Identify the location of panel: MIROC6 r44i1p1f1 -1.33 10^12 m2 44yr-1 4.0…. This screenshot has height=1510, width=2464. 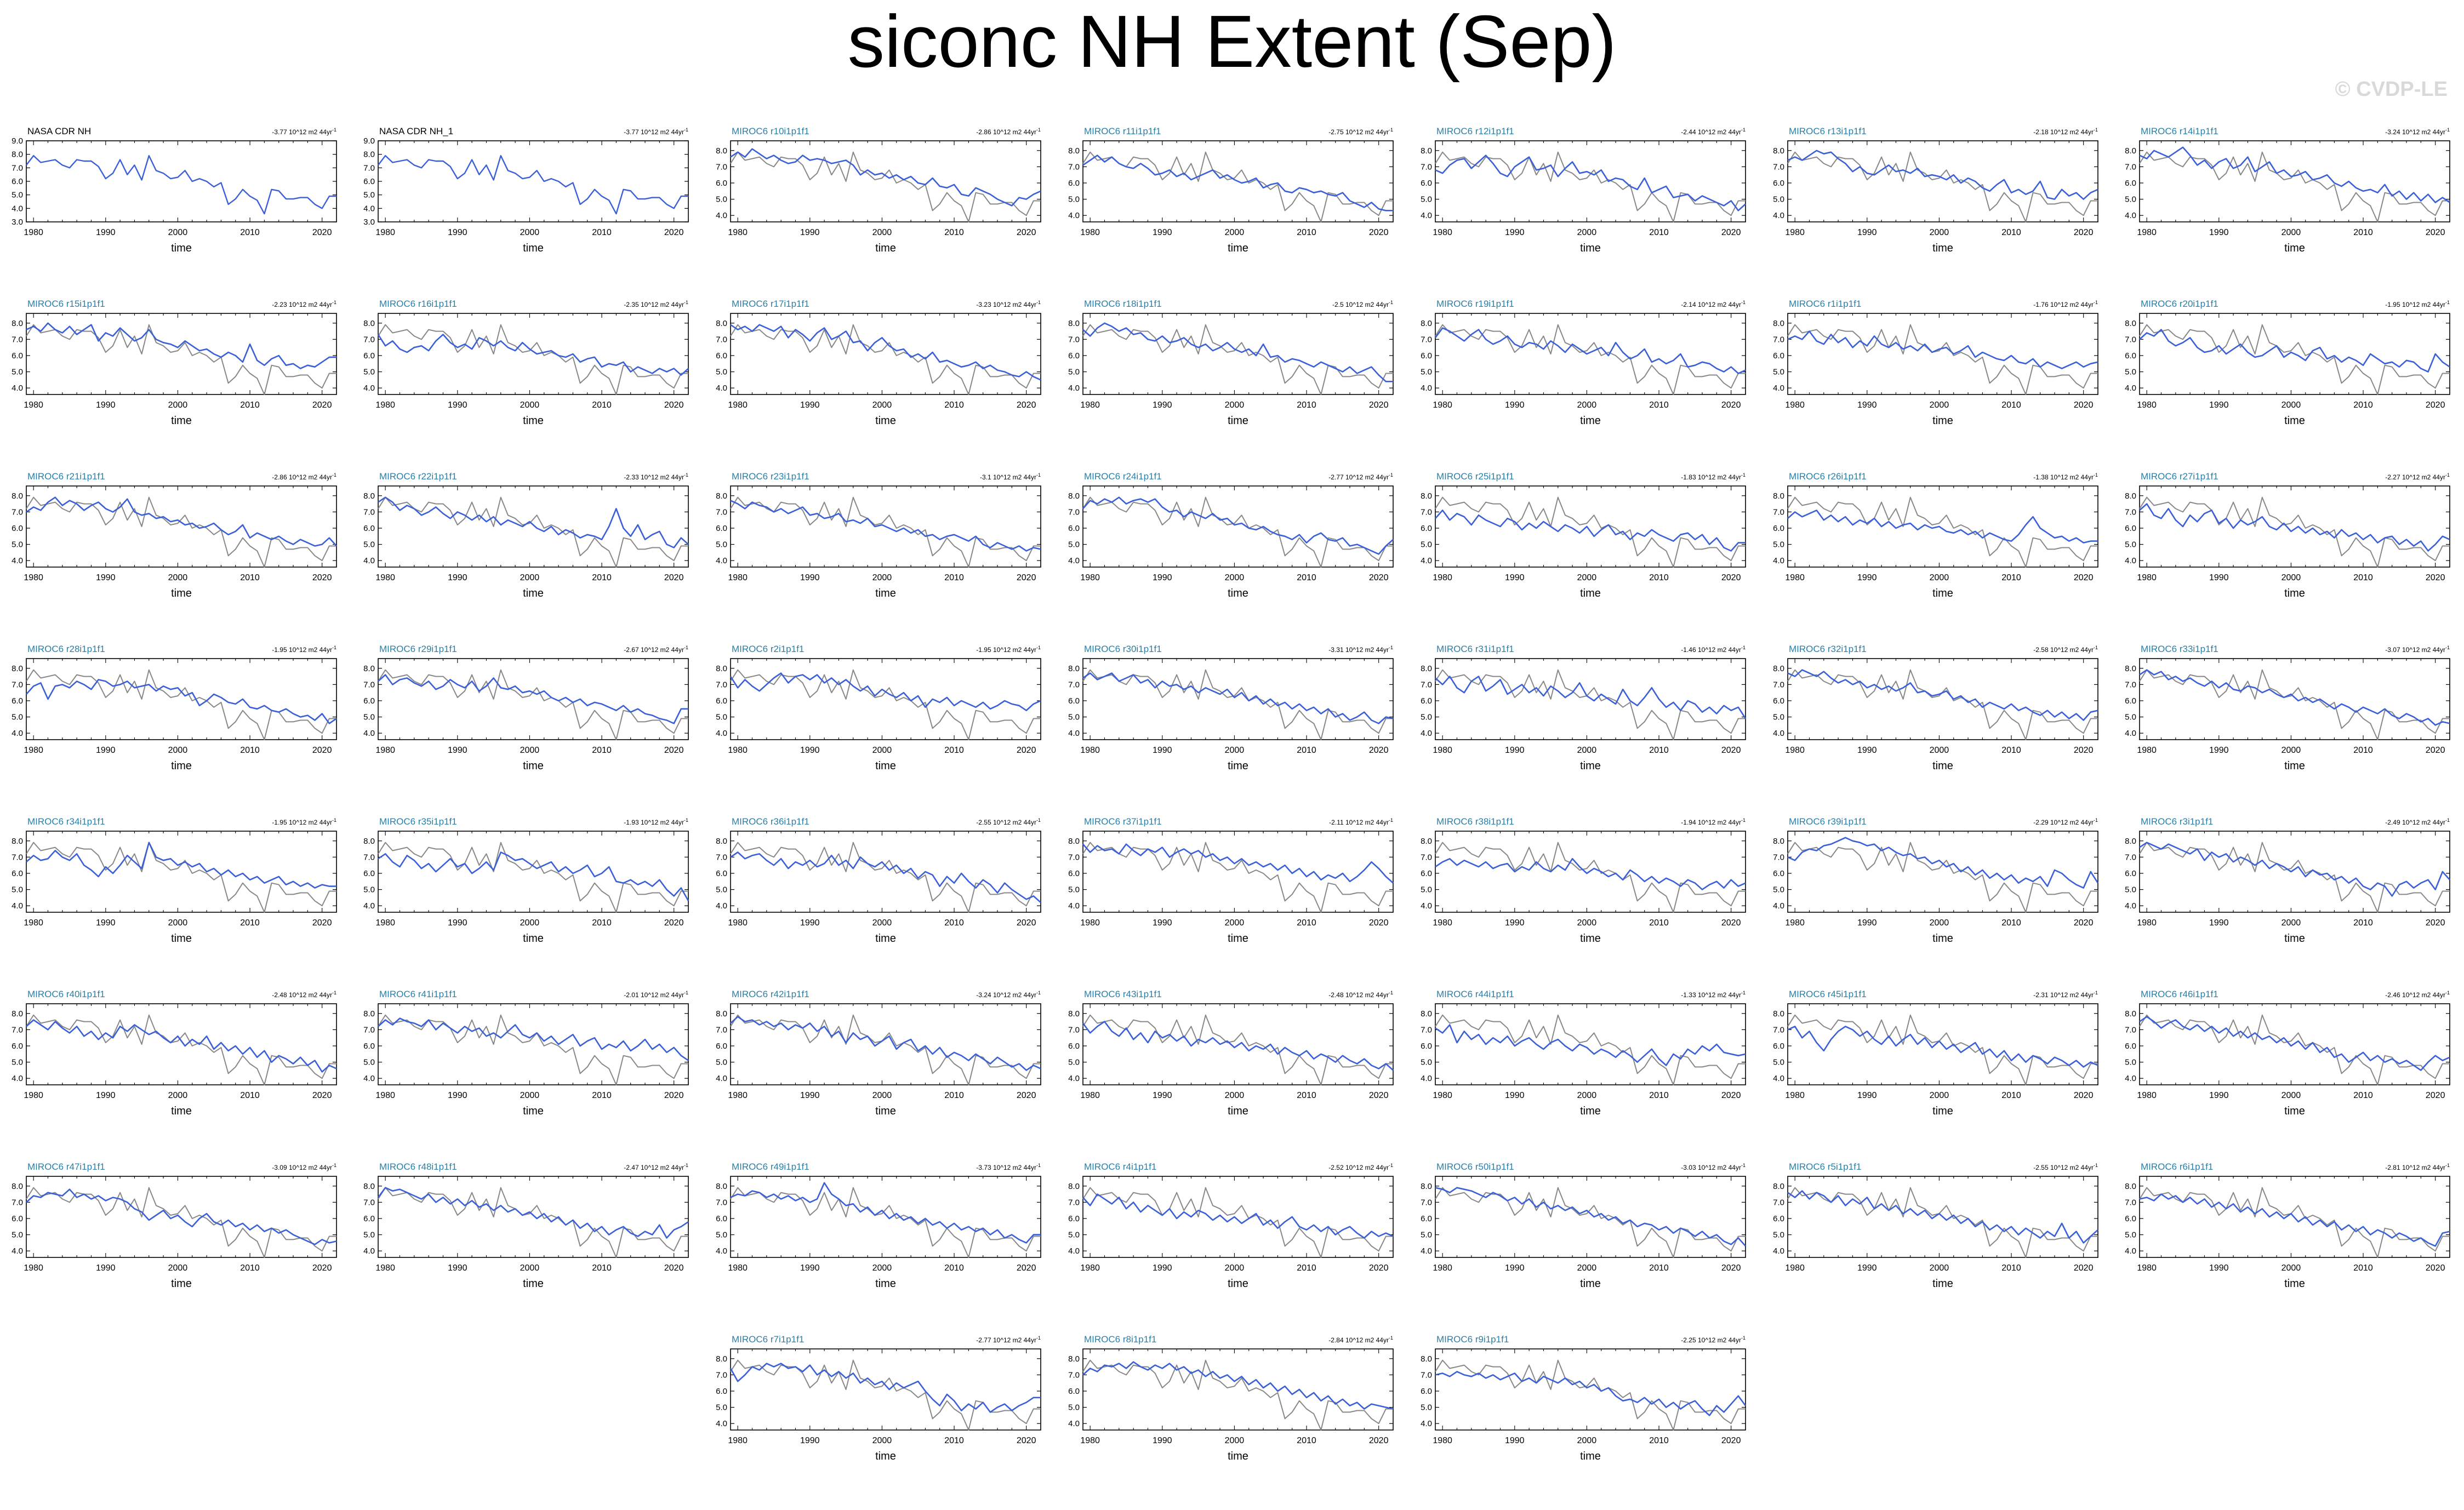
(1584, 1053).